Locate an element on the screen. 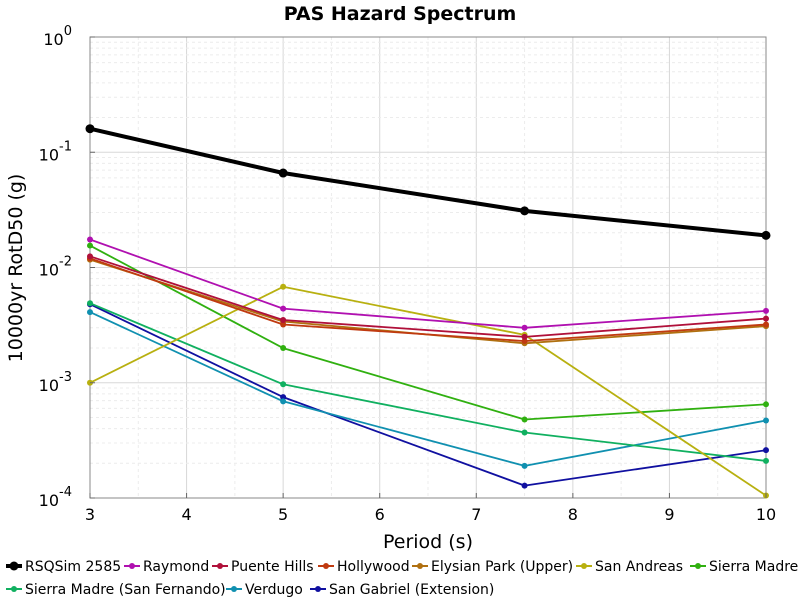 This screenshot has height=600, width=800. y-tick-label: 10⁻² is located at coordinates (55, 267).